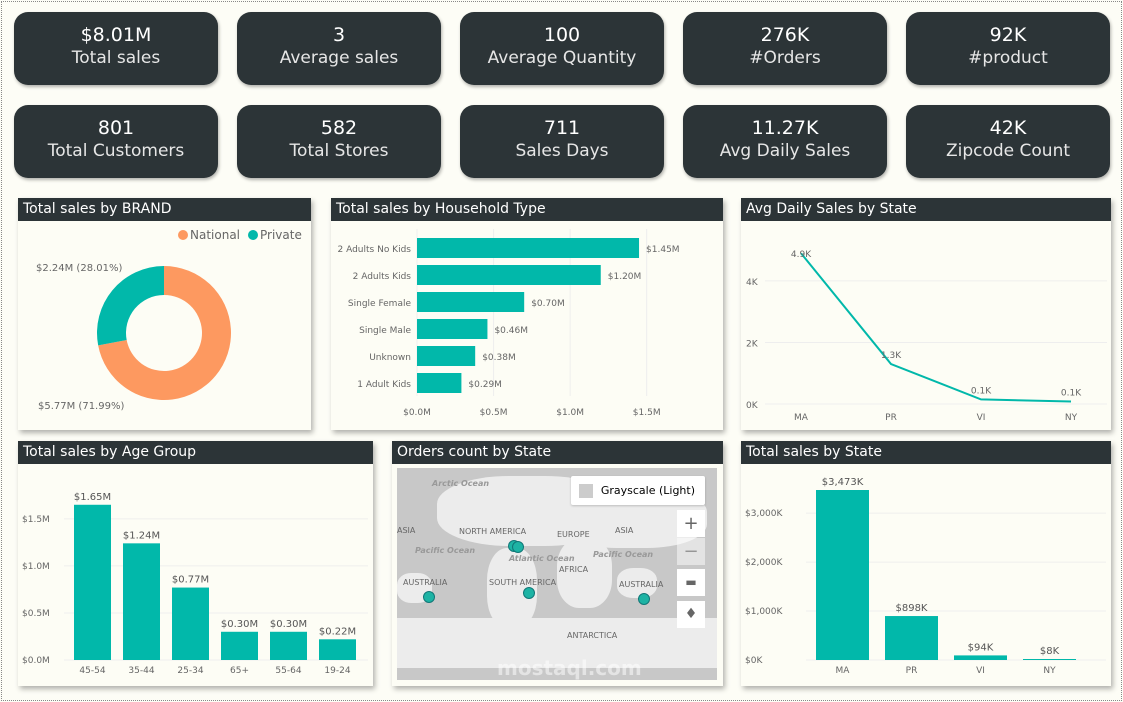 This screenshot has height=702, width=1123. Describe the element at coordinates (141, 535) in the screenshot. I see `data-label: $1.24M` at that location.